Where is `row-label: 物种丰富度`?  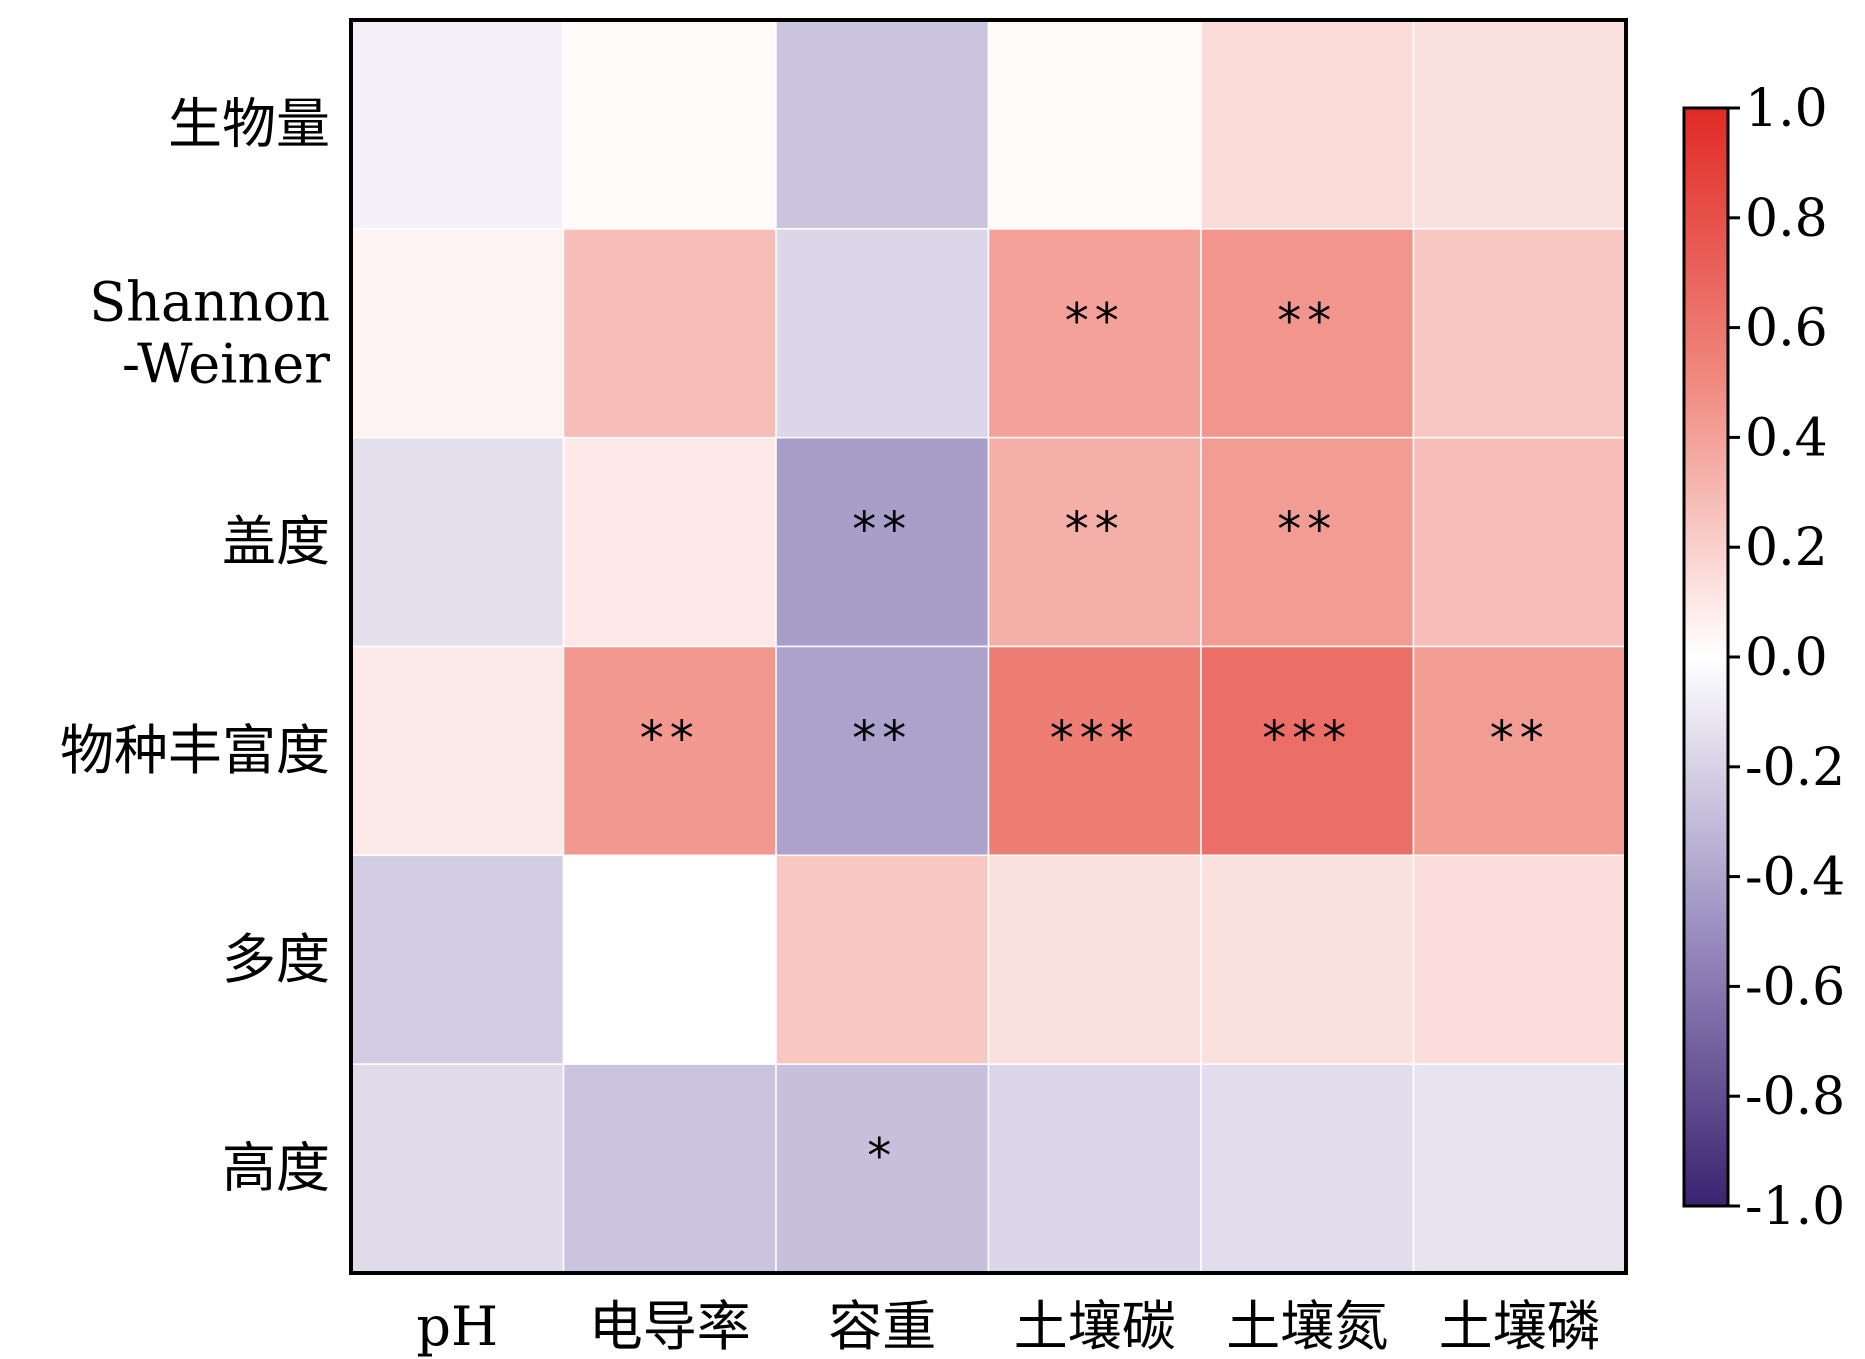 row-label: 物种丰富度 is located at coordinates (195, 750).